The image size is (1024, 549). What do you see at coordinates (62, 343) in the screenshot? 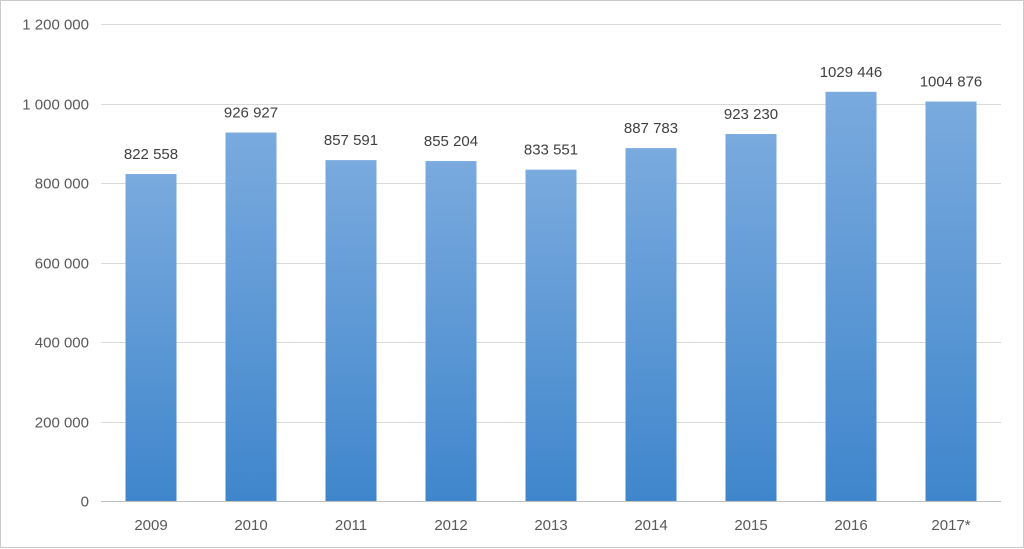
I see `y-tick-label: 400 000` at bounding box center [62, 343].